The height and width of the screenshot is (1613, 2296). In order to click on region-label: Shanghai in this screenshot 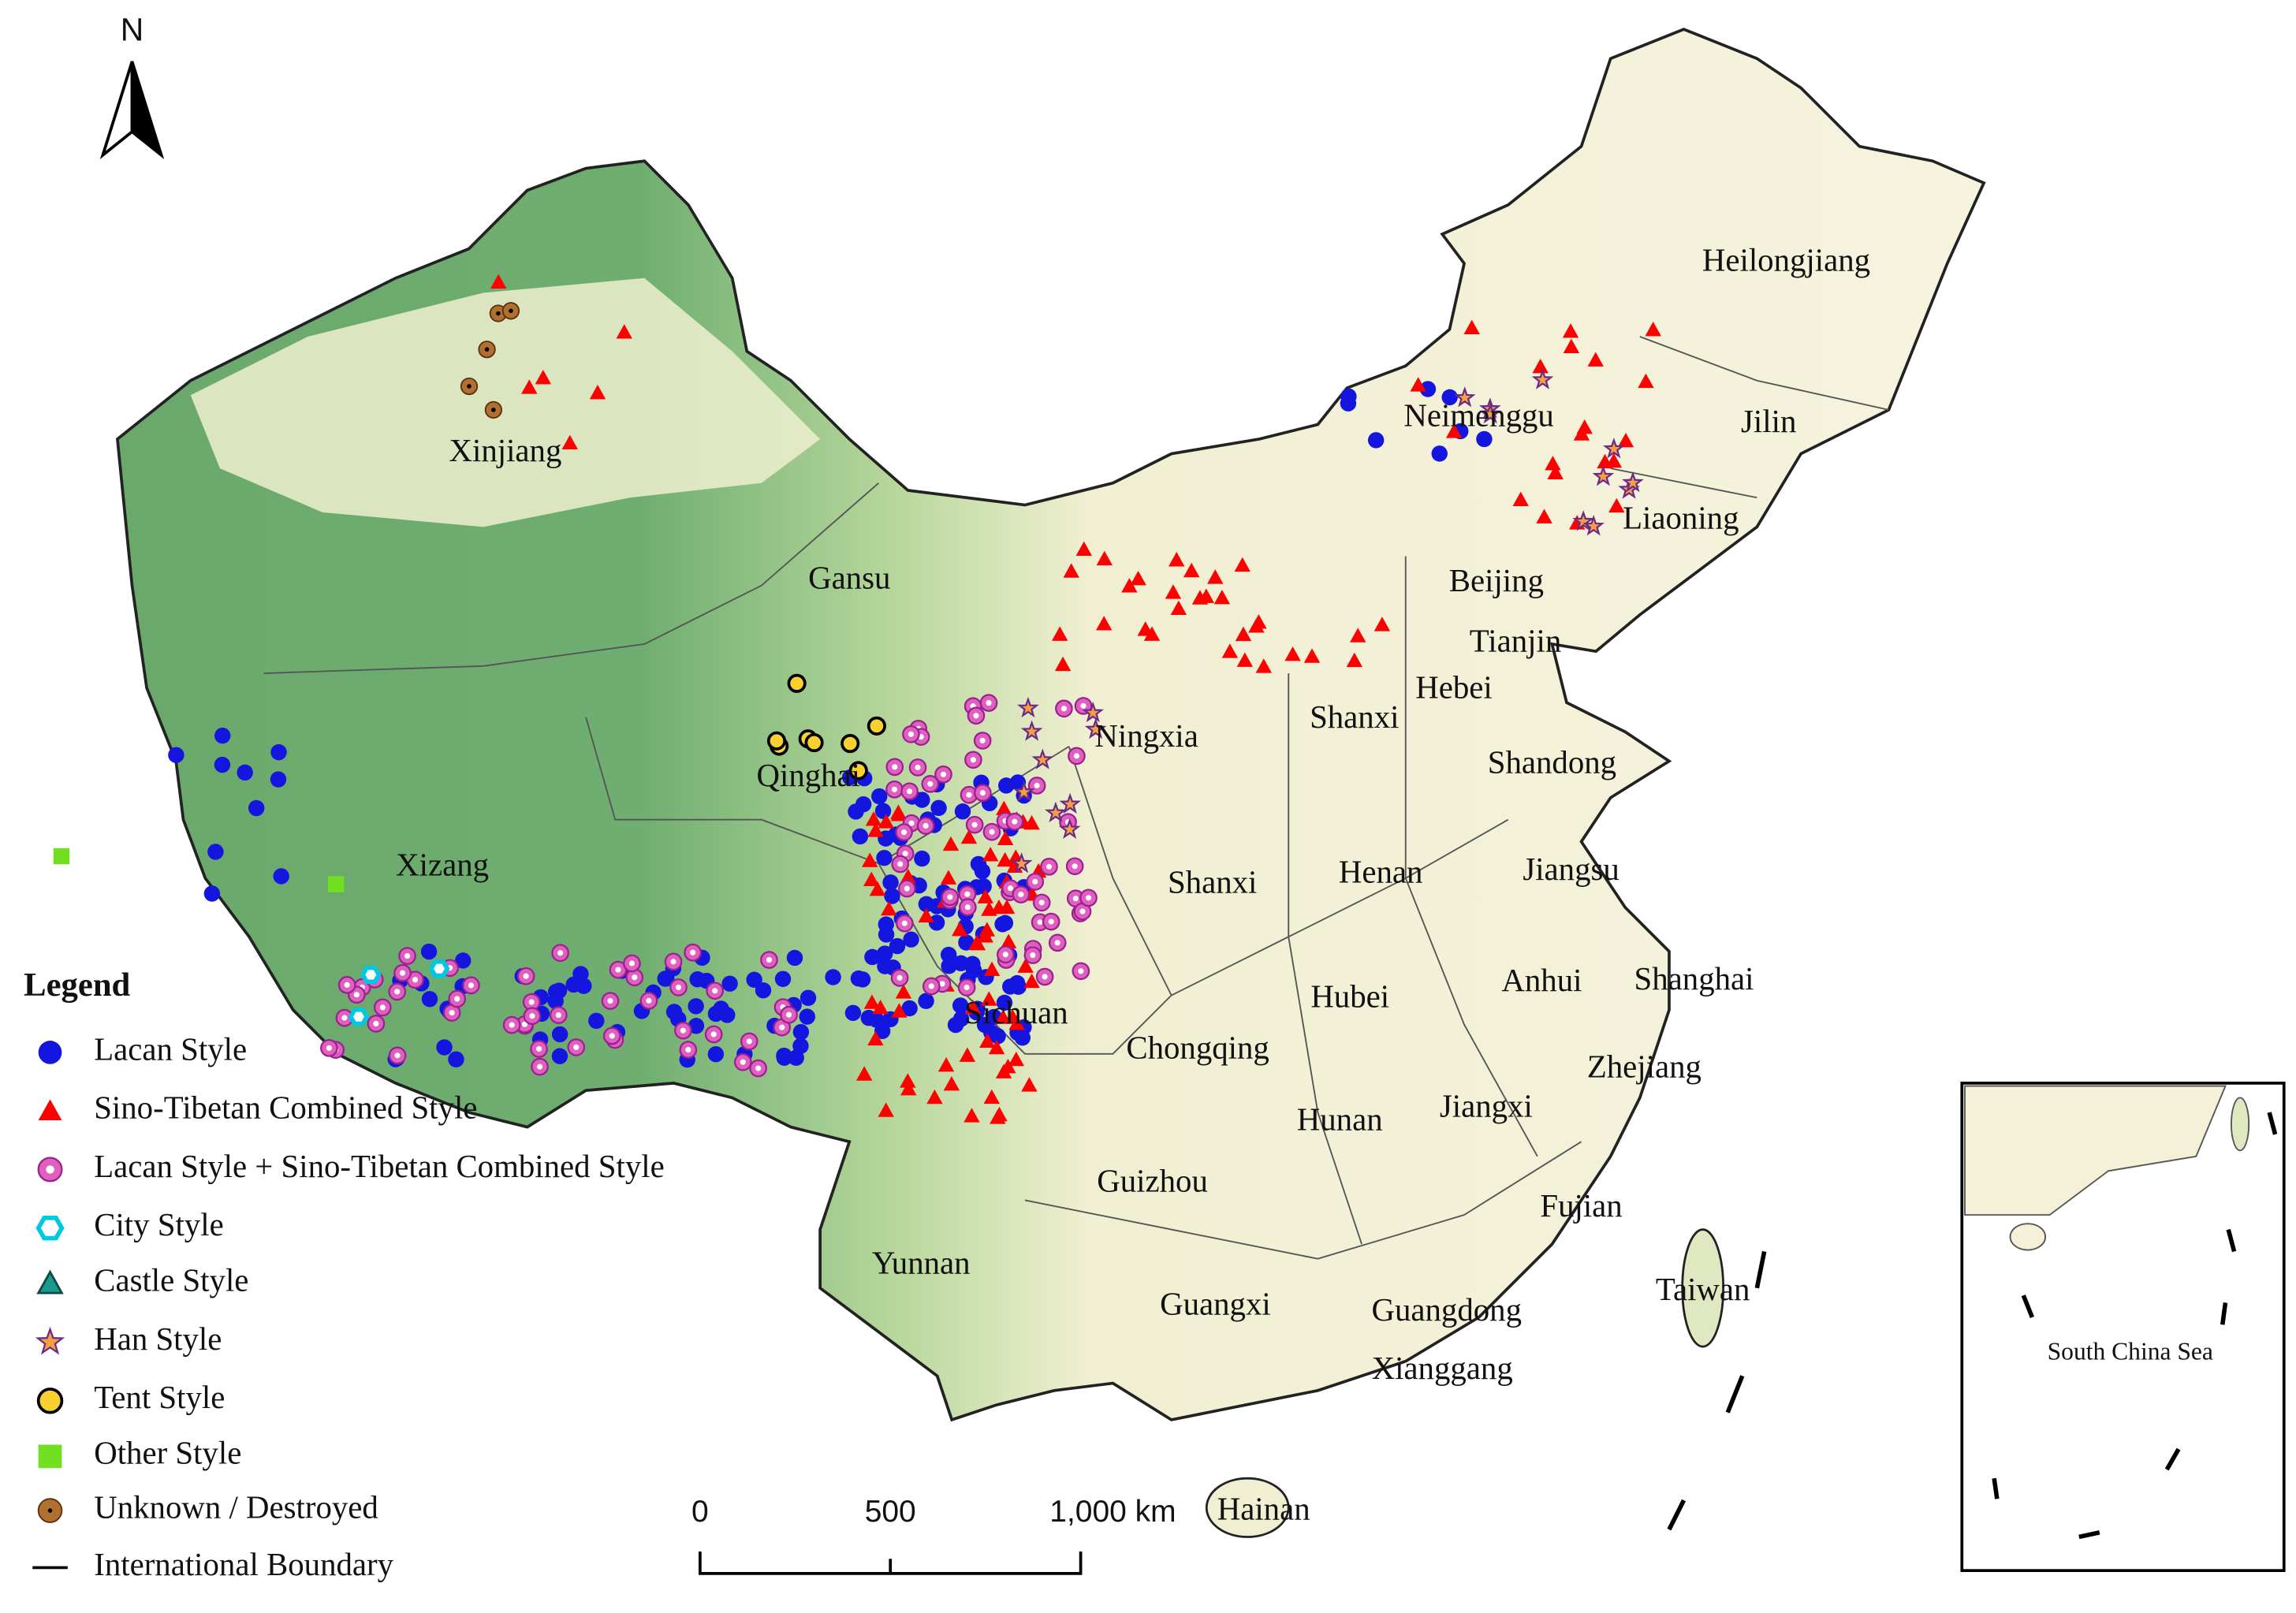, I will do `click(1694, 978)`.